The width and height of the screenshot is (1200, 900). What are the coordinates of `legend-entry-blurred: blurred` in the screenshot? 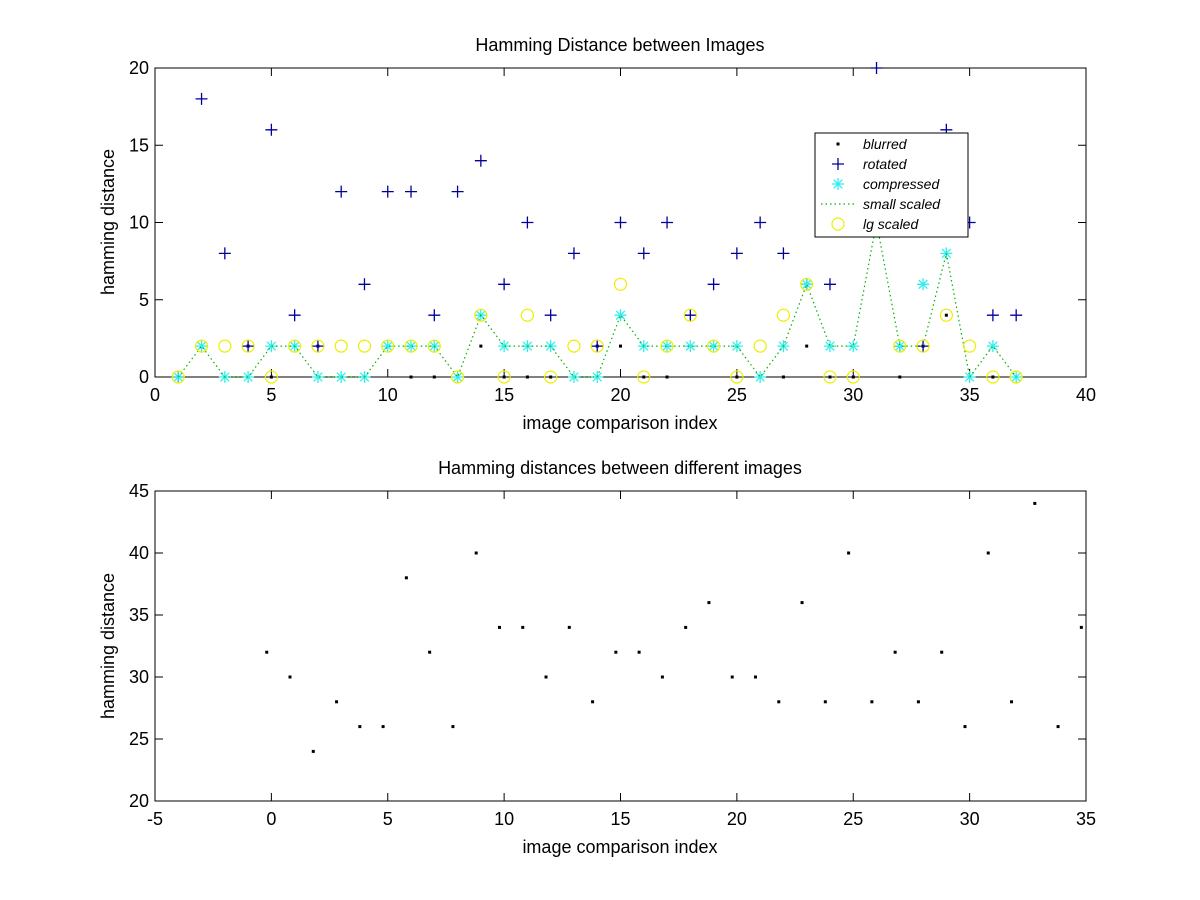 It's located at (872, 144).